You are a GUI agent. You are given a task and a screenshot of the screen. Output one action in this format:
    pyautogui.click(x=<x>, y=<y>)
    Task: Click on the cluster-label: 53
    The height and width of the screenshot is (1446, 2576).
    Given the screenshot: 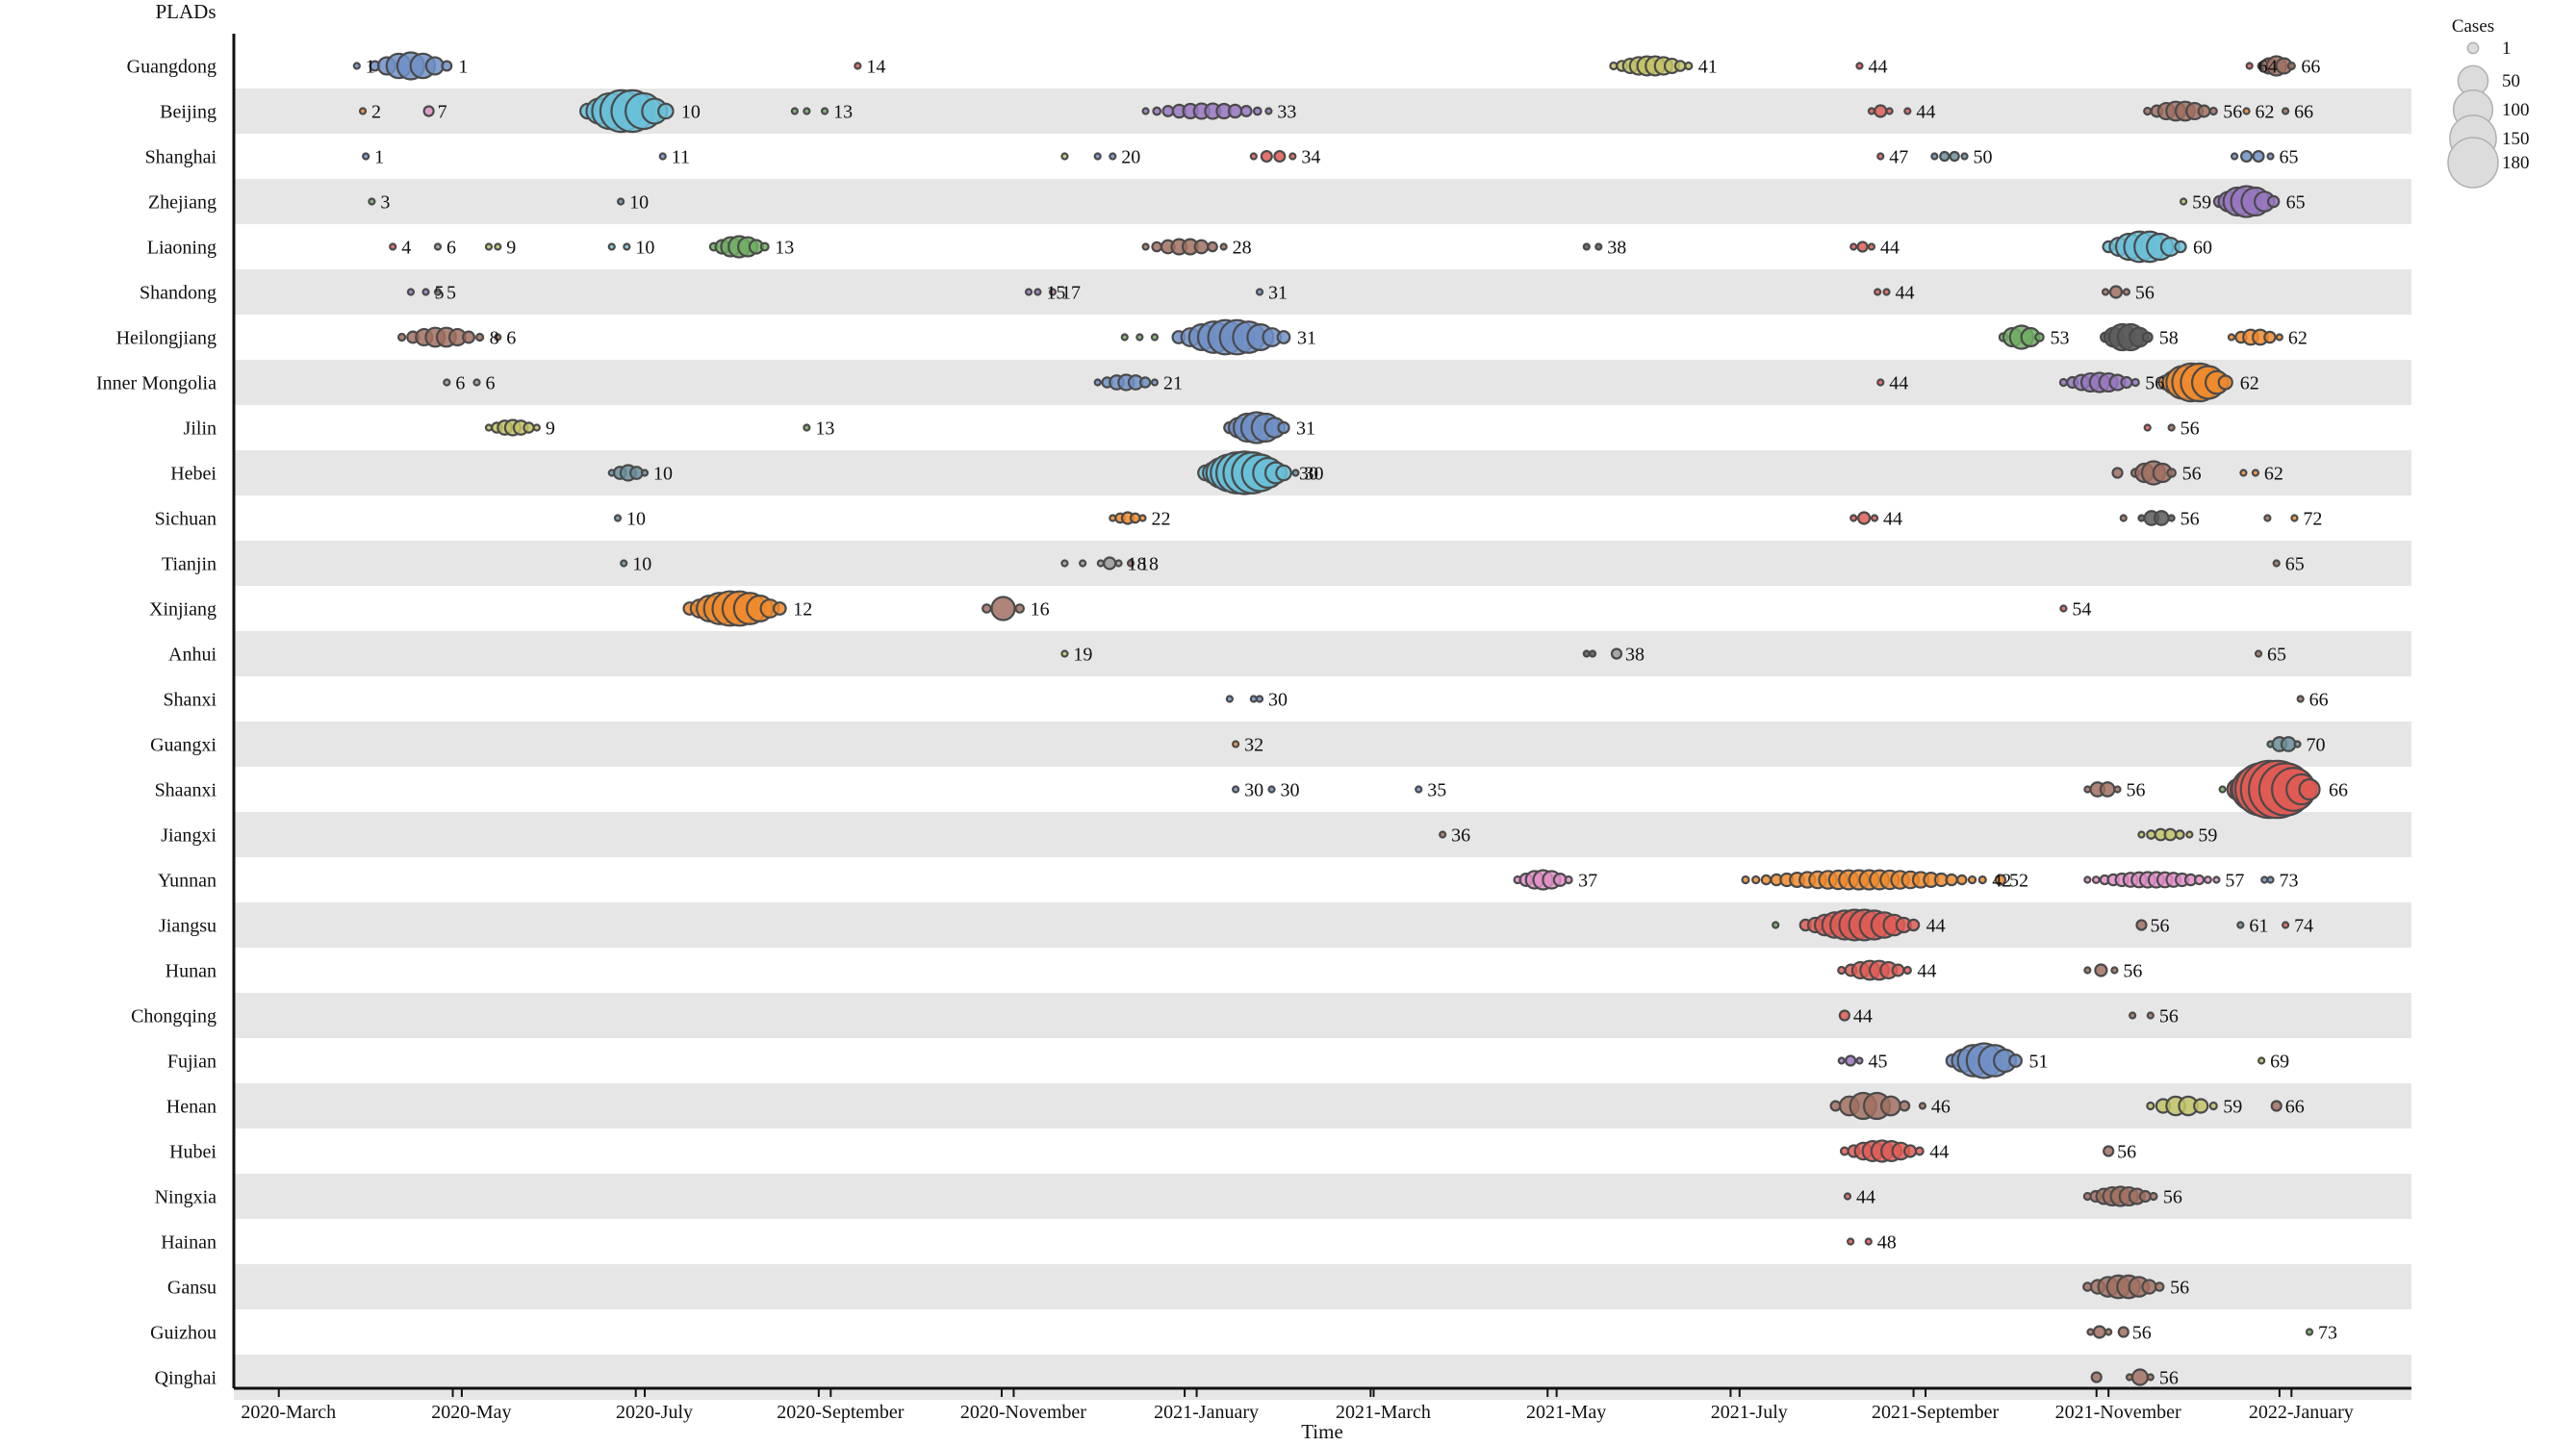 What is the action you would take?
    pyautogui.click(x=2059, y=339)
    